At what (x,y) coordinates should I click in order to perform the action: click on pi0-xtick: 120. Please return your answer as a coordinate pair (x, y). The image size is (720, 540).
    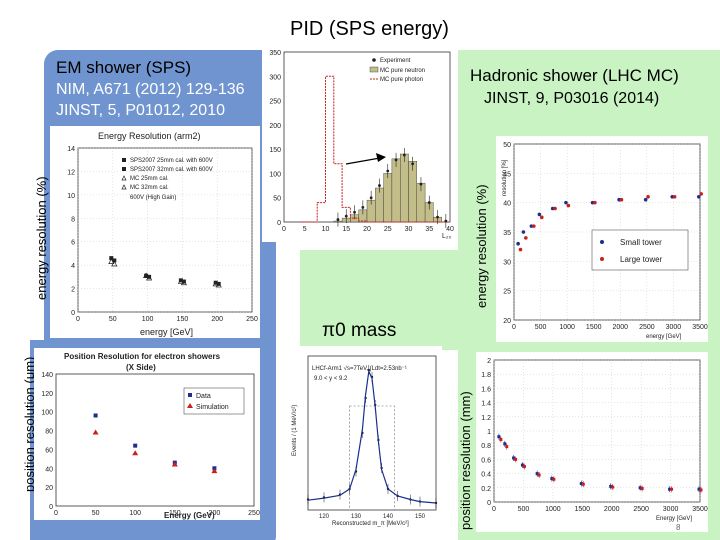
    Looking at the image, I should click on (324, 517).